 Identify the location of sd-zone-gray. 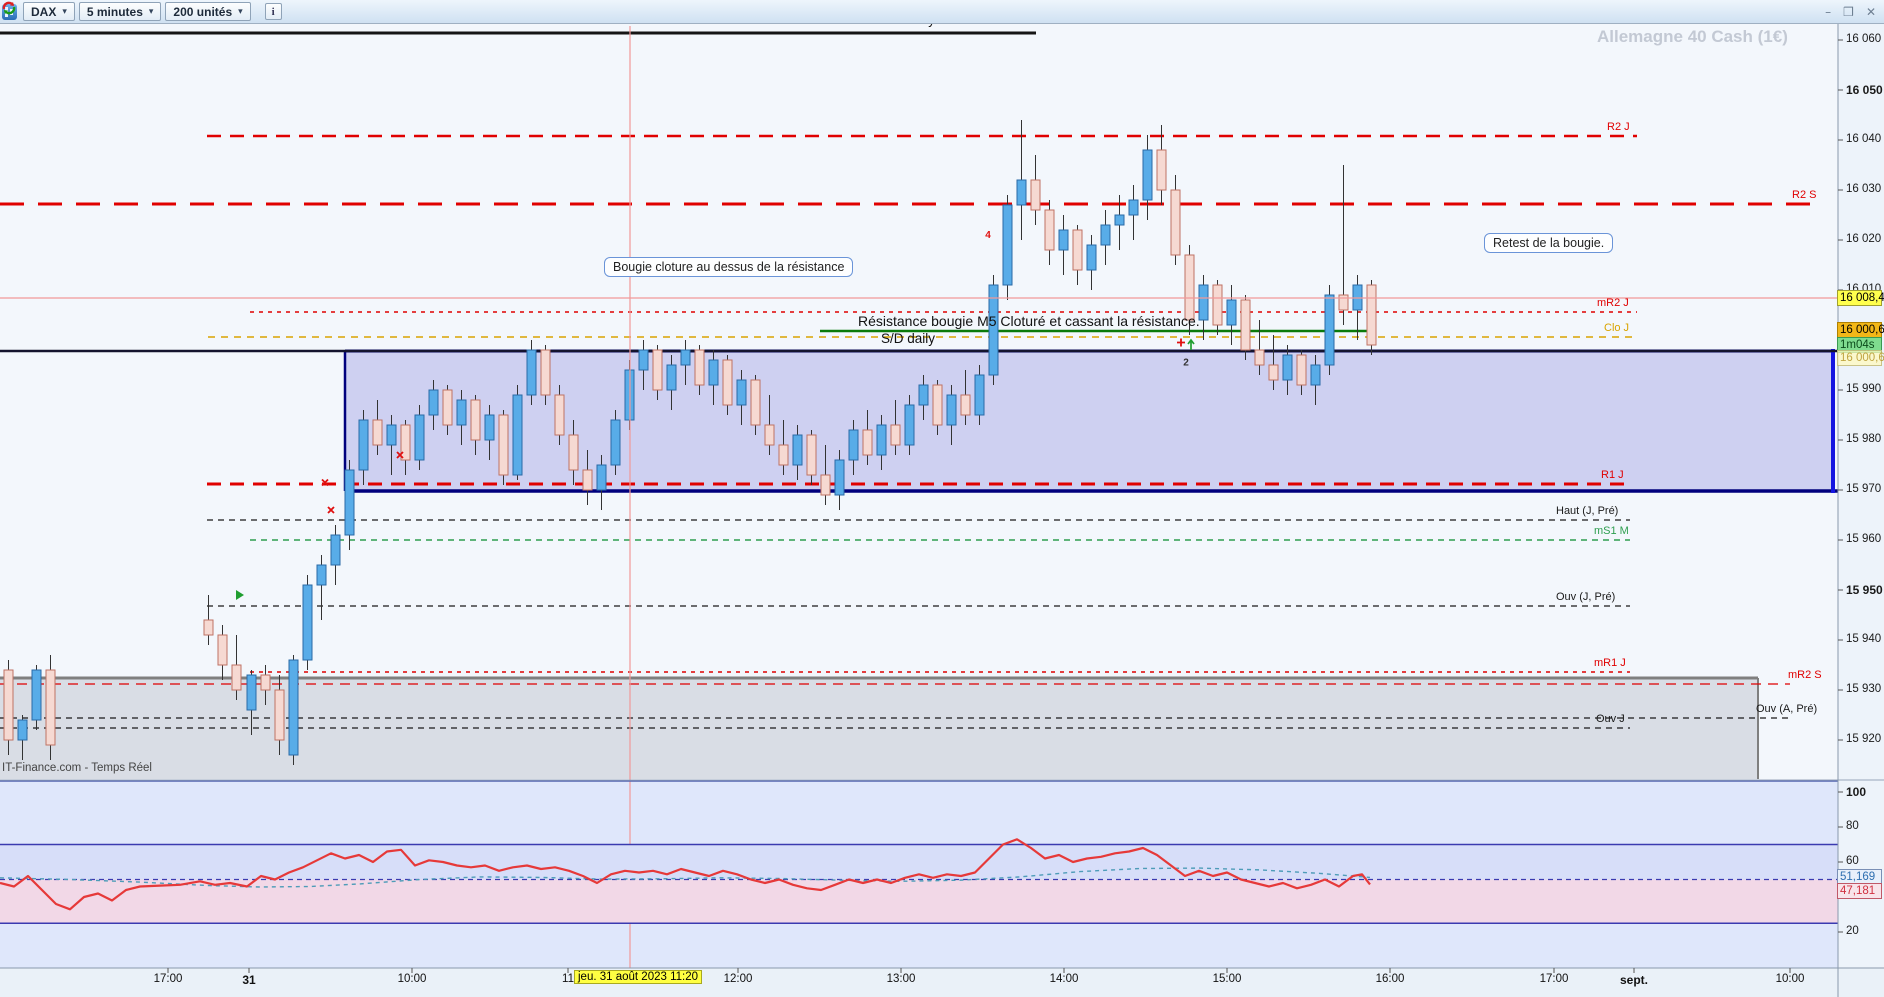
(879, 728).